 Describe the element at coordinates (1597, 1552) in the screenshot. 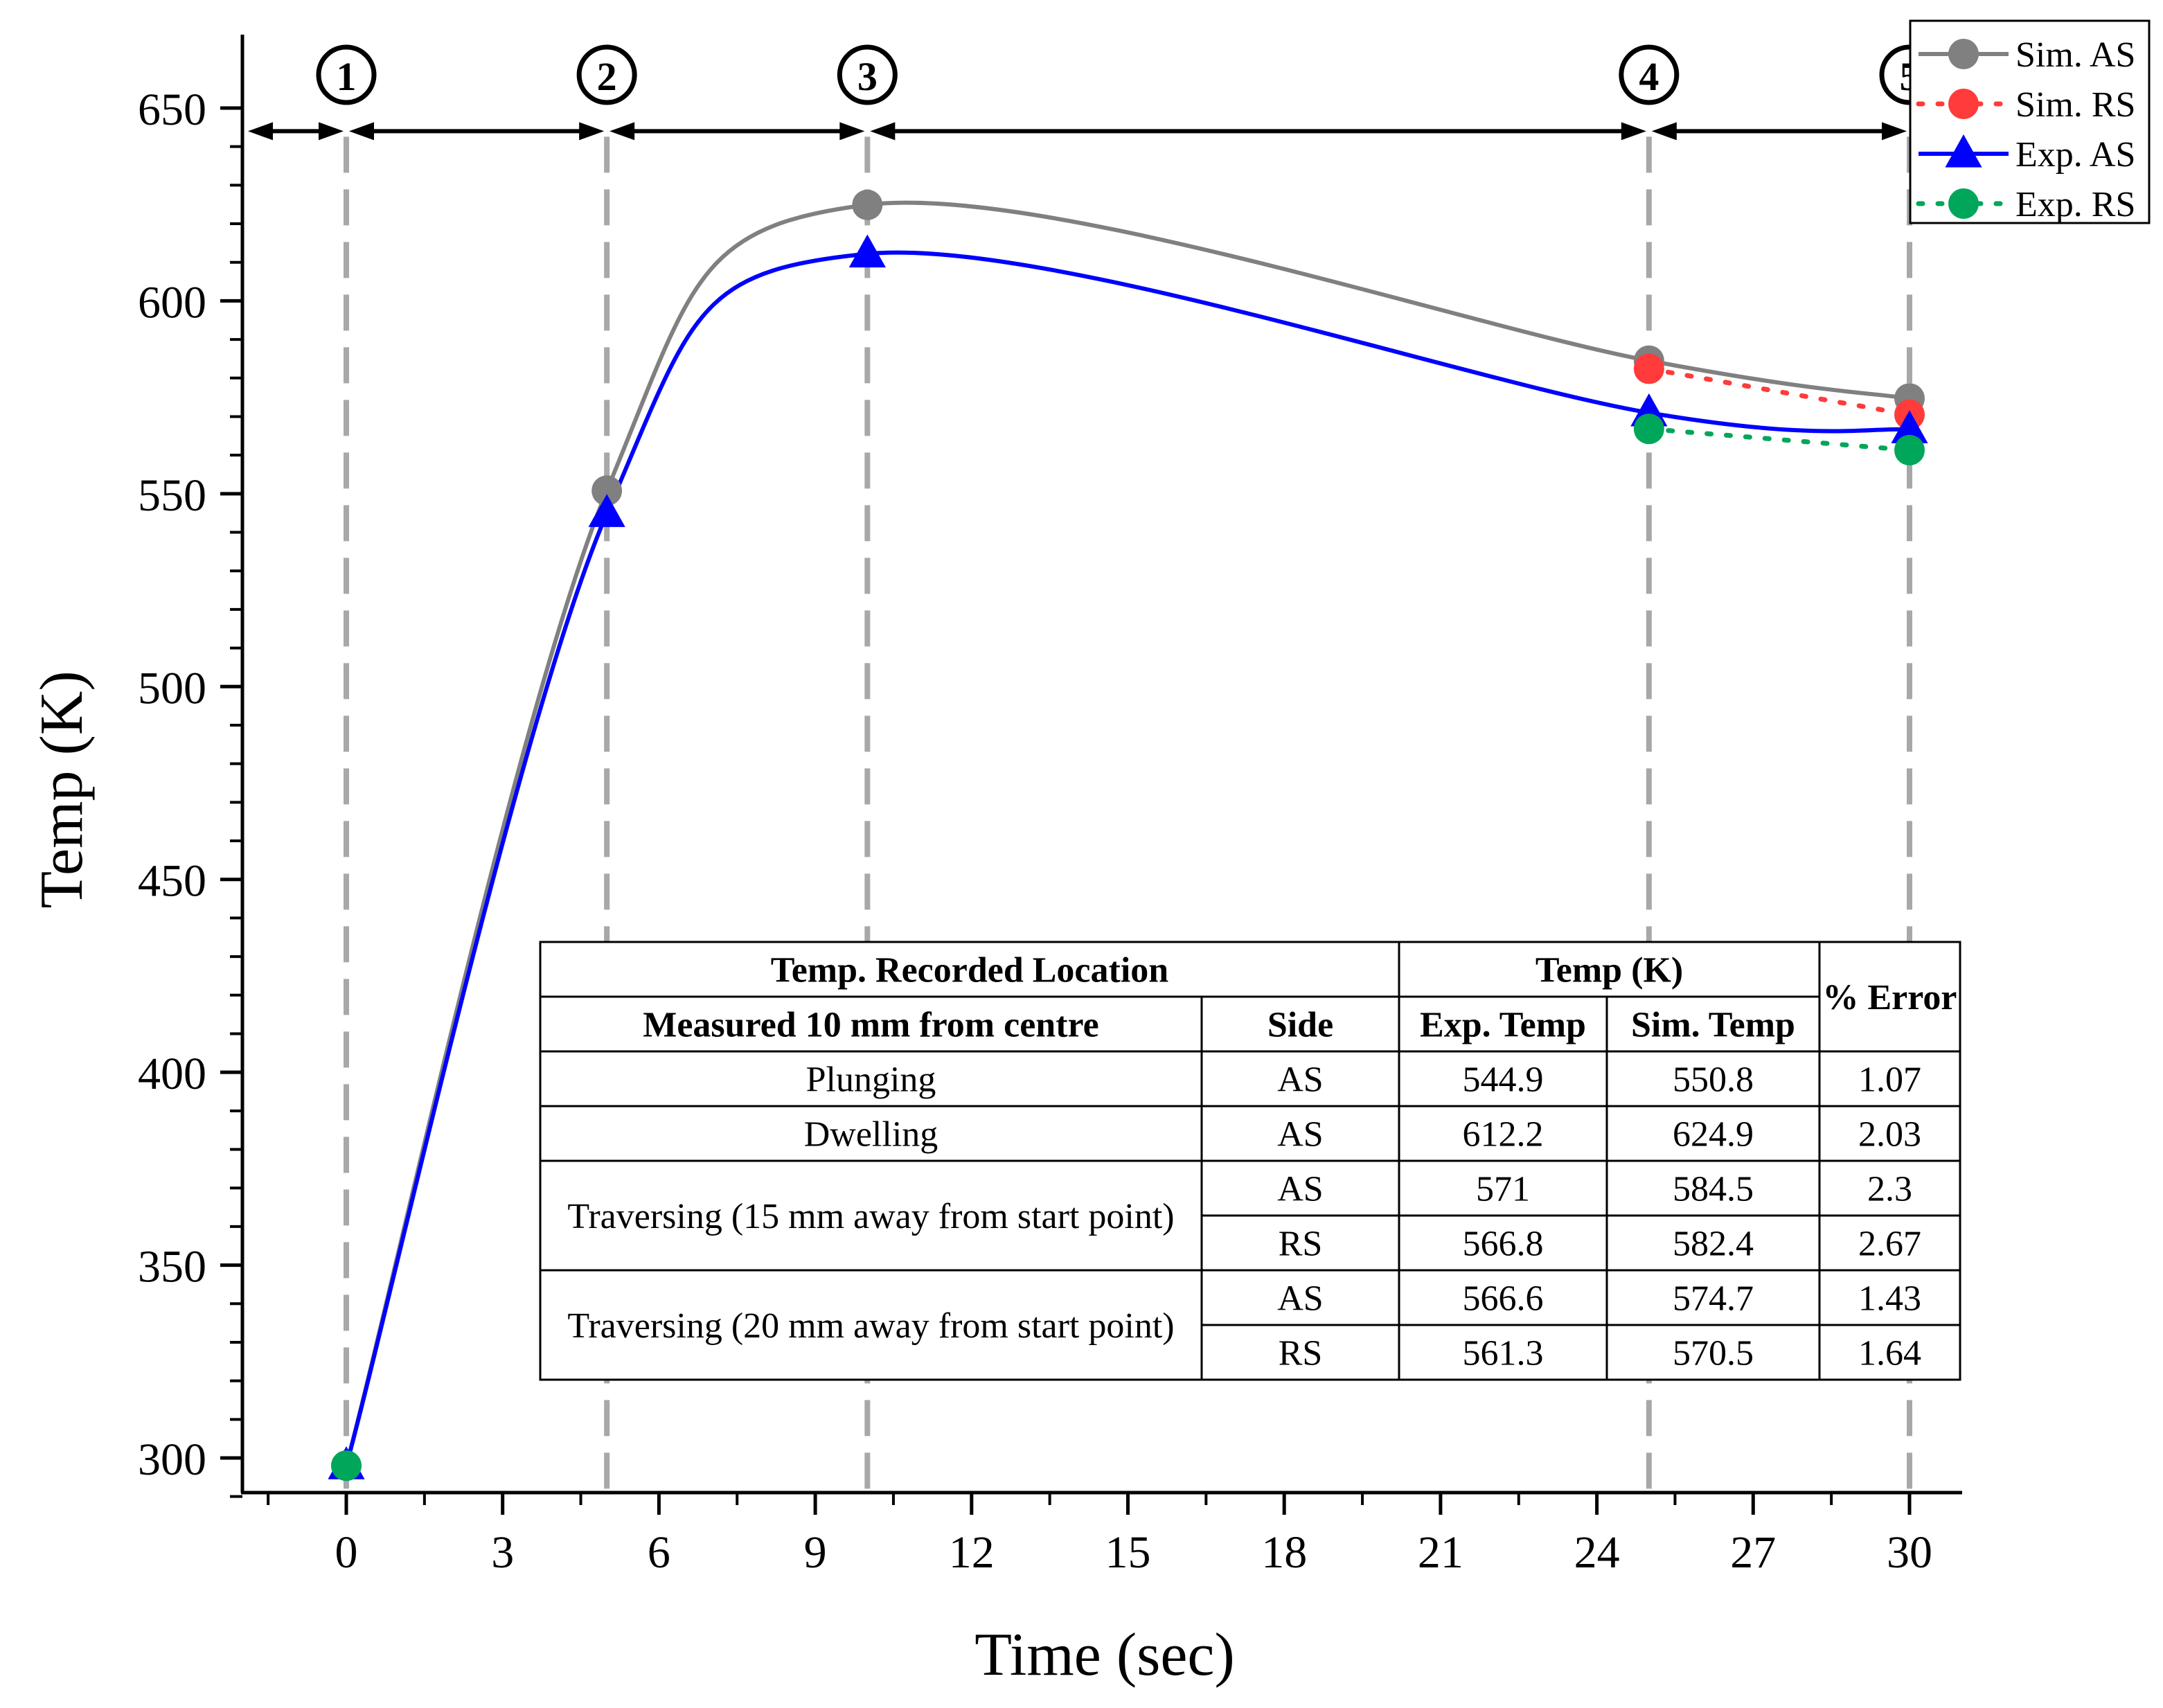

I see `x-tick-label: 24` at that location.